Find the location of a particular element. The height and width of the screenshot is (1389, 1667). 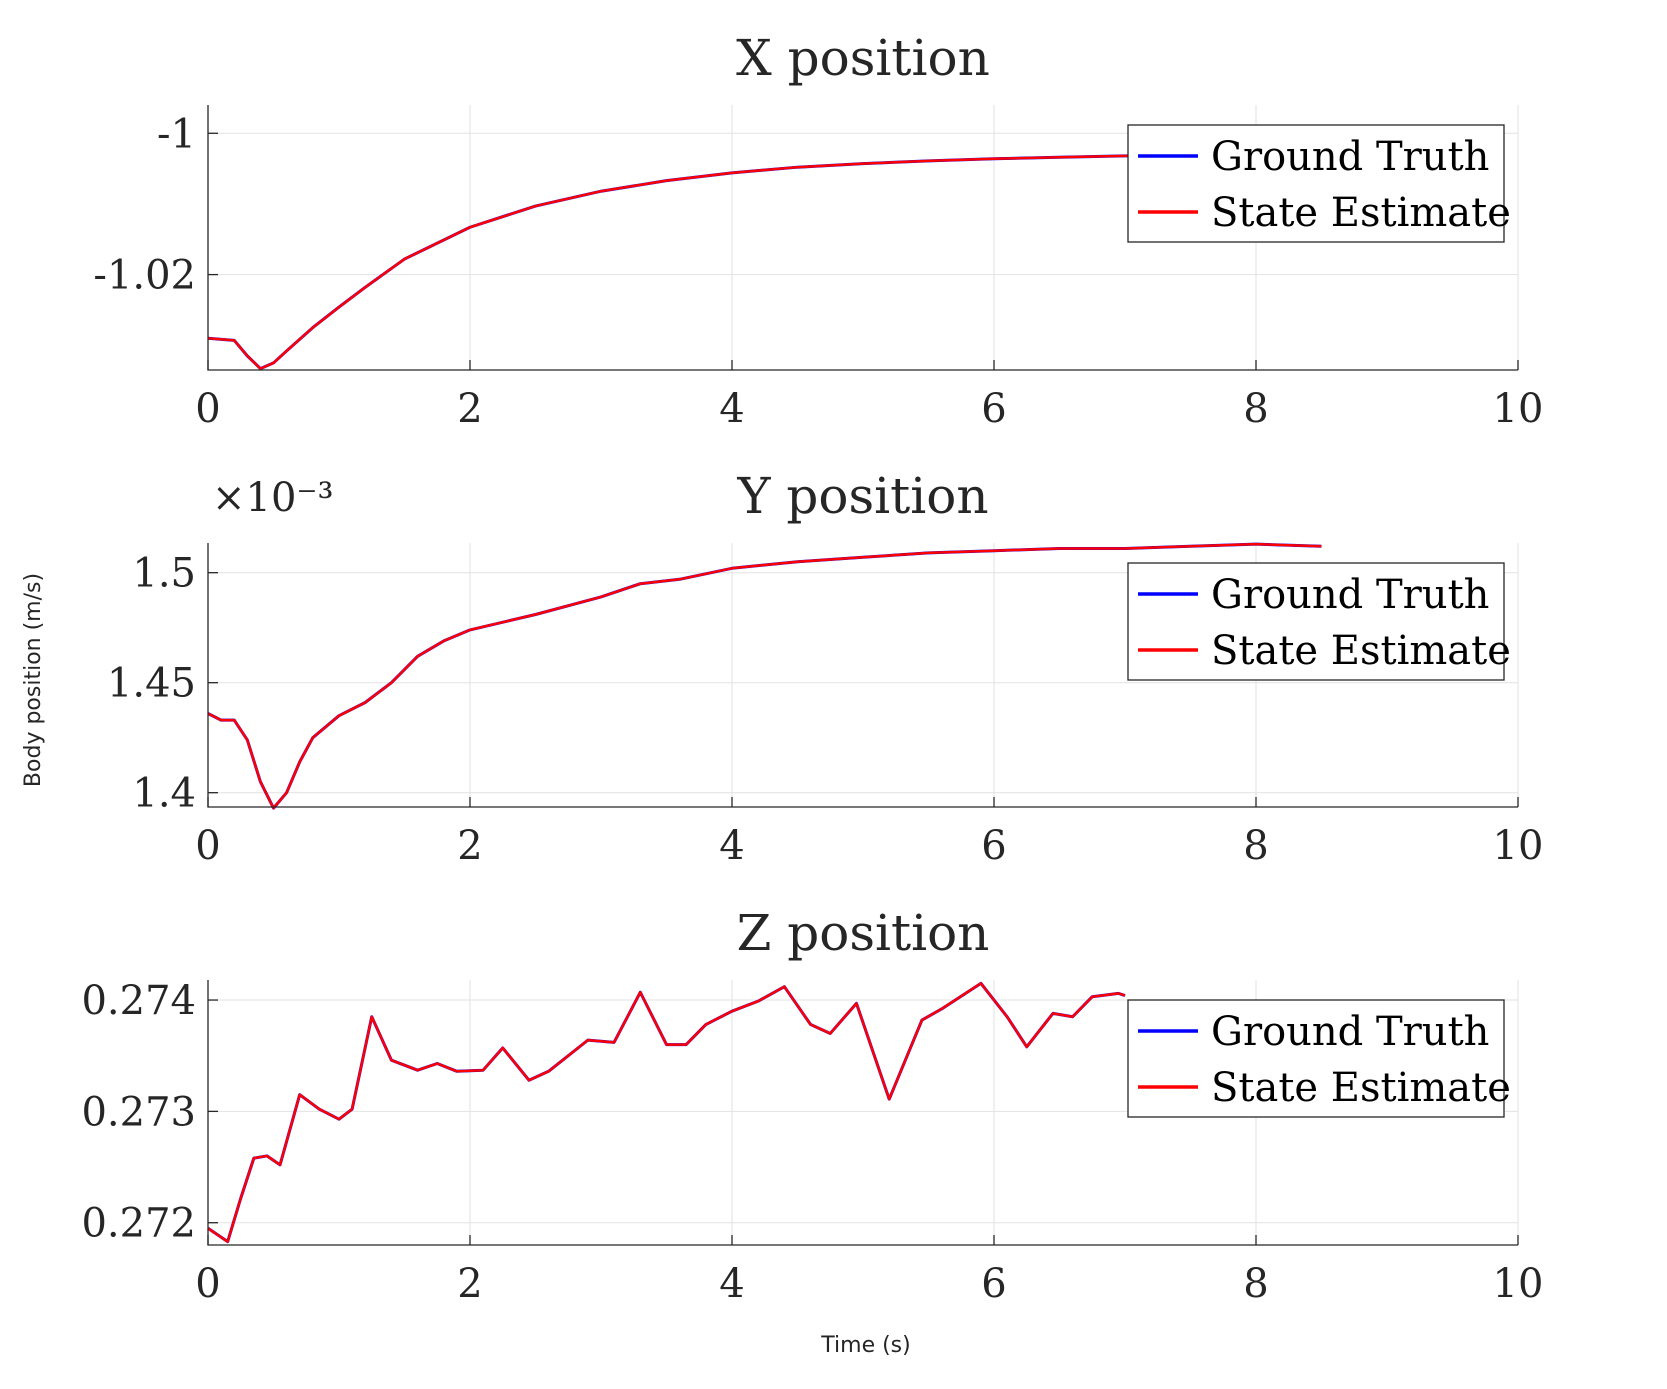

figure-xlabel: Time (s) is located at coordinates (865, 1345).